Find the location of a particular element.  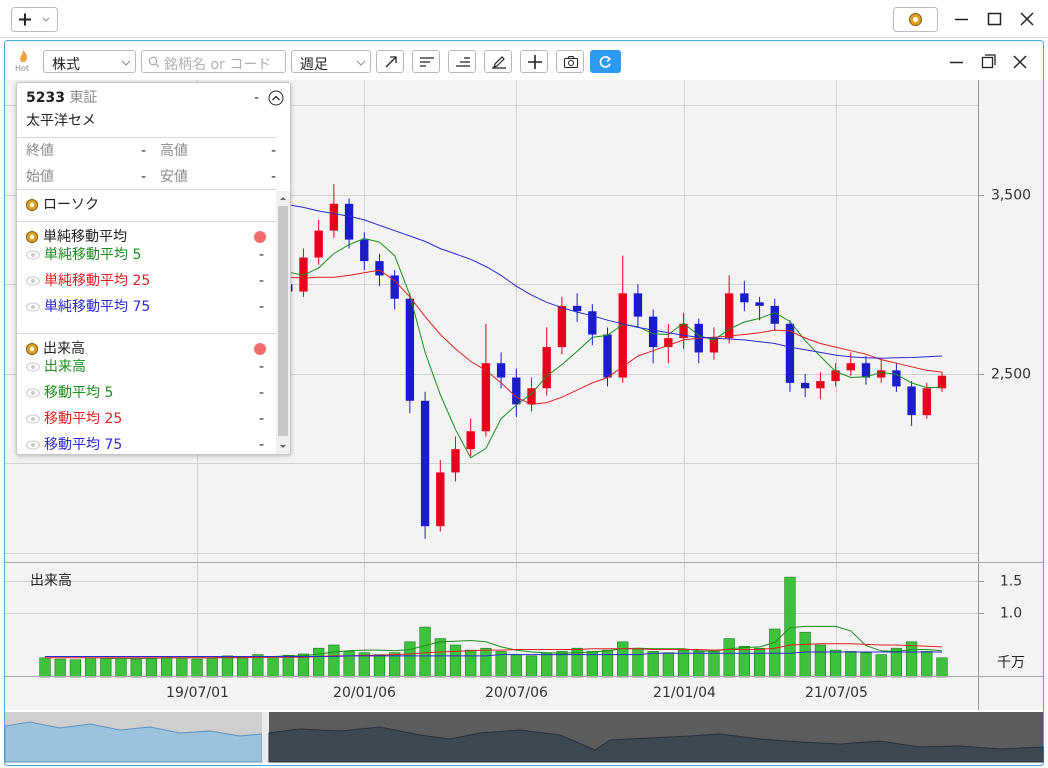

crosshair-button is located at coordinates (534, 61).